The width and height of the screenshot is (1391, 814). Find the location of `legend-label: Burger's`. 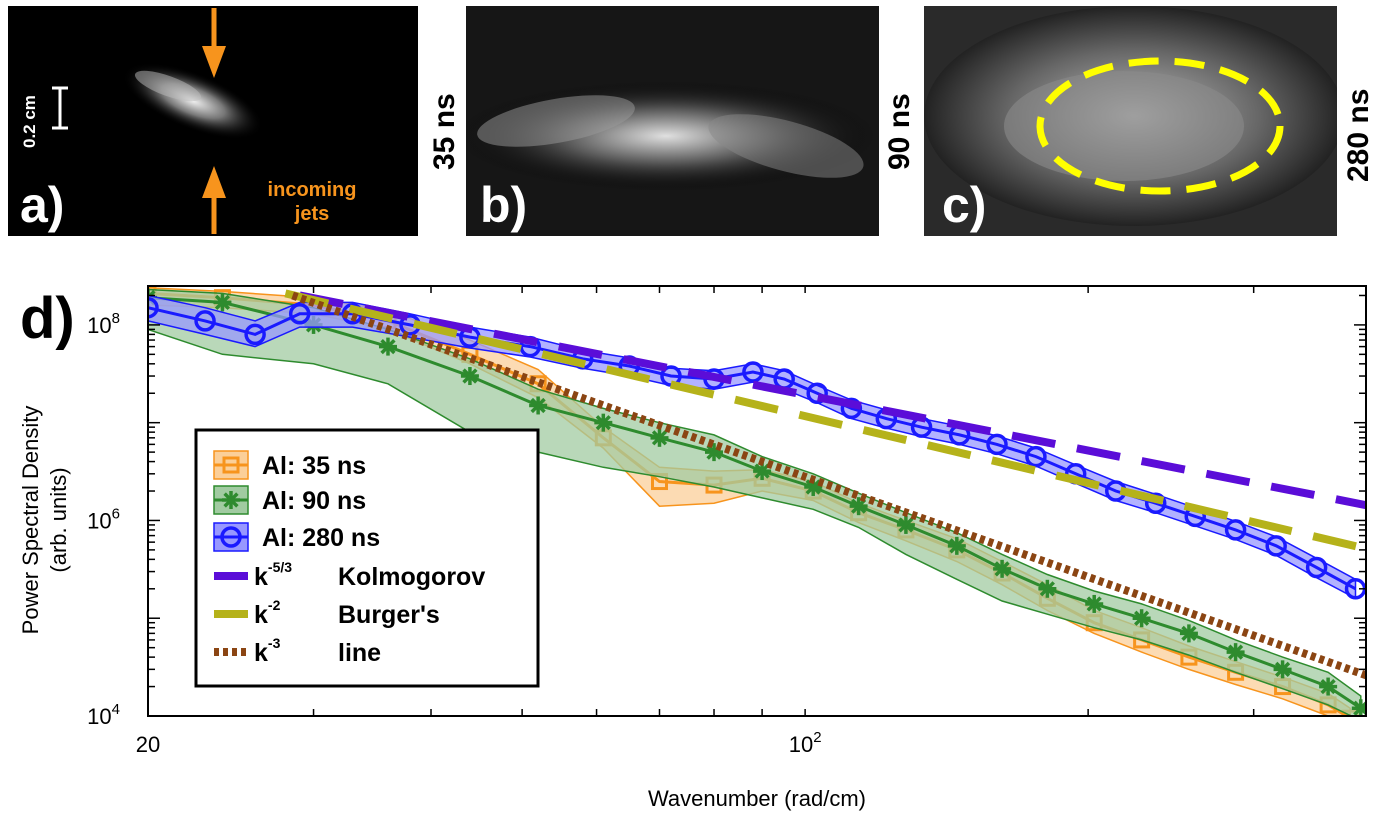

legend-label: Burger's is located at coordinates (389, 615).